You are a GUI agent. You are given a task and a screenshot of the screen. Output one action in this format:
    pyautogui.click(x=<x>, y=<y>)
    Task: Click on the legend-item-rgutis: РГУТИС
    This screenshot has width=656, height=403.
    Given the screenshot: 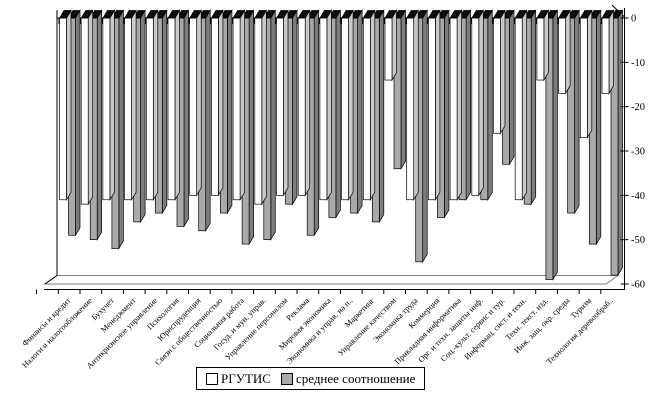 What is the action you would take?
    pyautogui.click(x=238, y=379)
    